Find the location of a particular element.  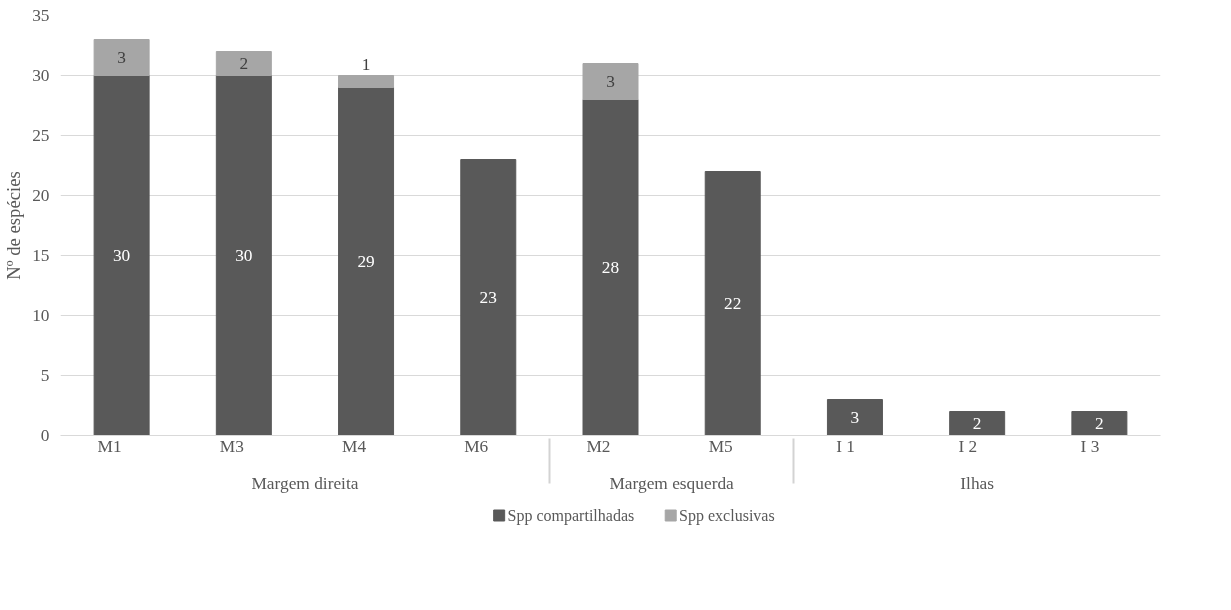

x-tick-label: M5 is located at coordinates (720, 446).